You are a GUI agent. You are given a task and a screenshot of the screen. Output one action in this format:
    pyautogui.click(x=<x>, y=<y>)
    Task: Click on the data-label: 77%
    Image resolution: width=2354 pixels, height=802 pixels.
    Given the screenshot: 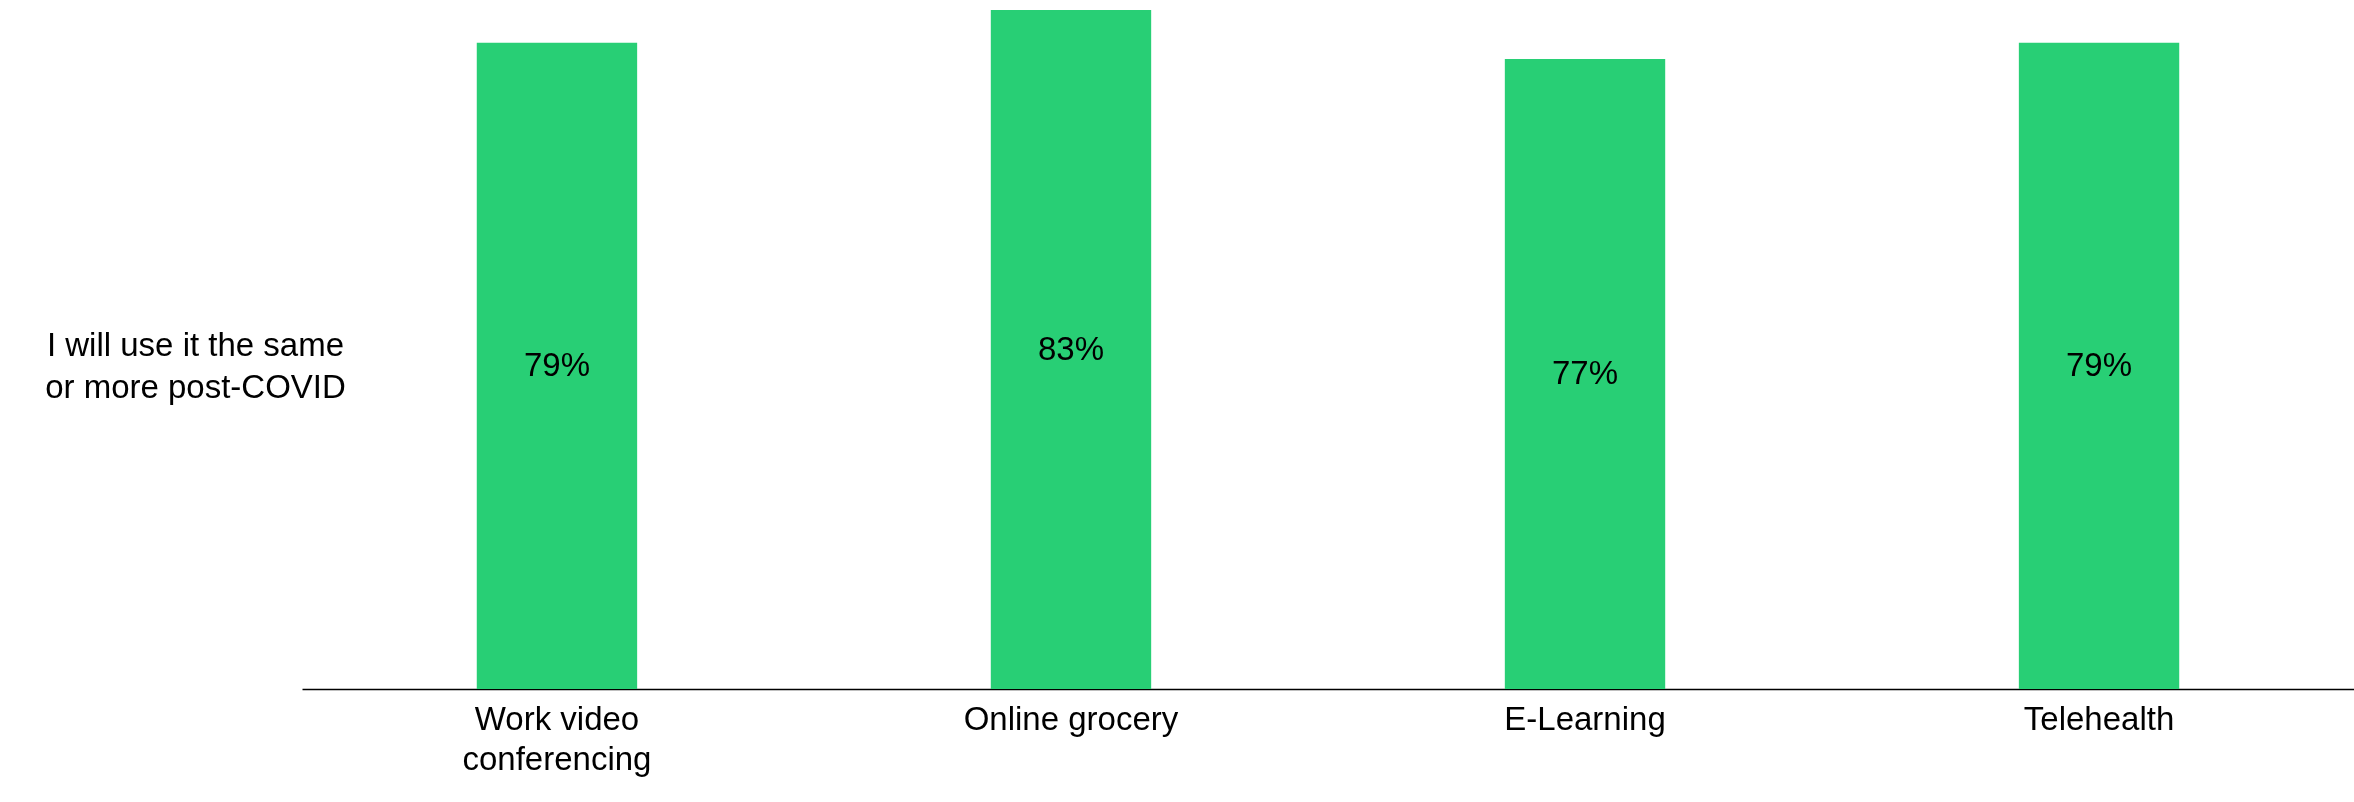 What is the action you would take?
    pyautogui.click(x=1585, y=373)
    